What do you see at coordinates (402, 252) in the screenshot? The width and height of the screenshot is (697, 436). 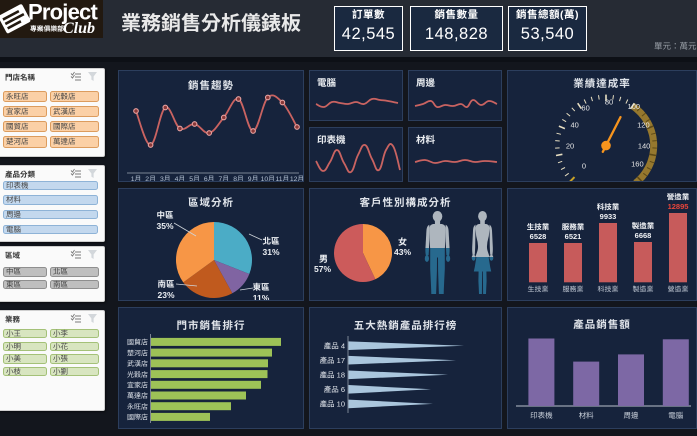 I see `svg-text: 43%` at bounding box center [402, 252].